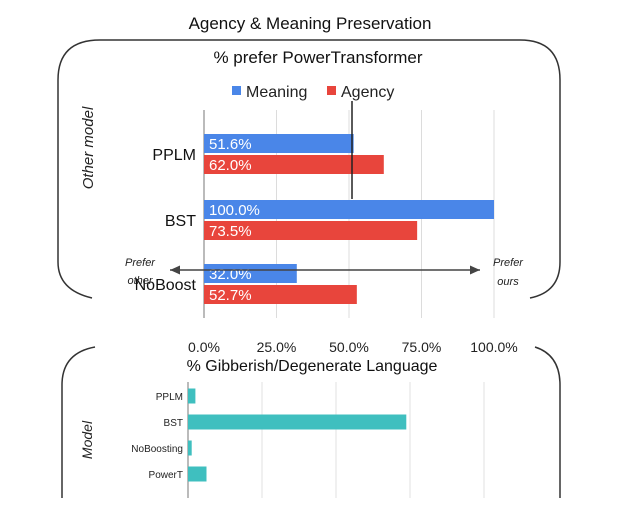 Image resolution: width=619 pixels, height=531 pixels. Describe the element at coordinates (331, 90) in the screenshot. I see `legend-agency-swatch` at that location.